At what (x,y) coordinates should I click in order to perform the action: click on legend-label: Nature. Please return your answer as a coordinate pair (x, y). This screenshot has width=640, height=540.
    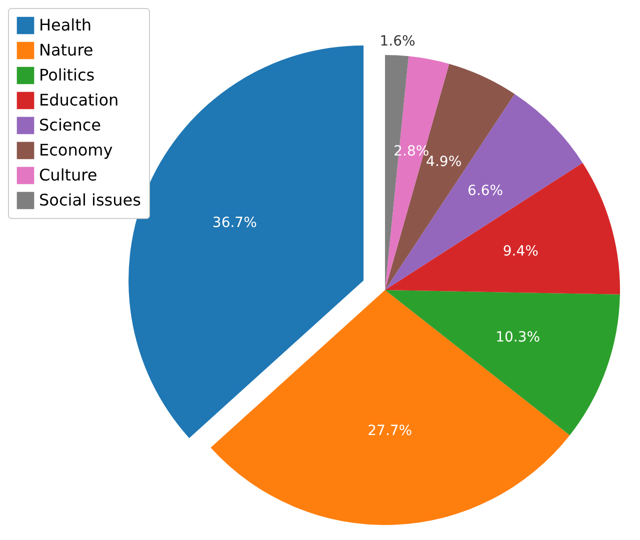
    Looking at the image, I should click on (66, 50).